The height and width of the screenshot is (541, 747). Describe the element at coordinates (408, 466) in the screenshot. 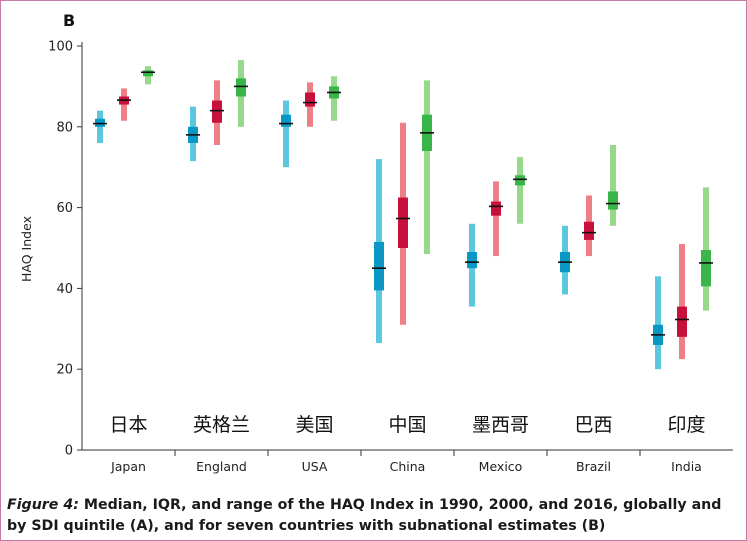

I see `x-category-label: China` at that location.